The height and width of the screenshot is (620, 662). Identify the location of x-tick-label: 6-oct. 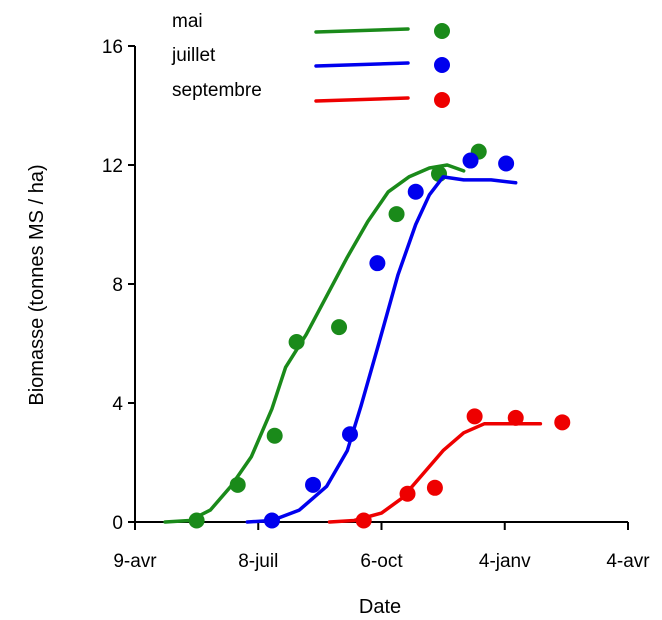
(381, 561).